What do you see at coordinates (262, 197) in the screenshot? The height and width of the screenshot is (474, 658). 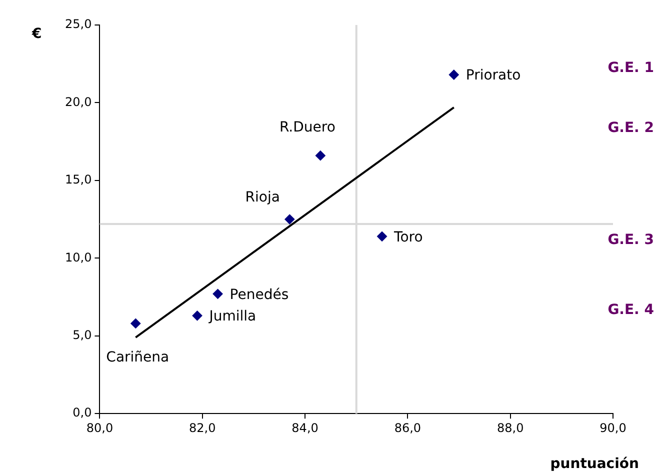 I see `annotation: Rioja` at bounding box center [262, 197].